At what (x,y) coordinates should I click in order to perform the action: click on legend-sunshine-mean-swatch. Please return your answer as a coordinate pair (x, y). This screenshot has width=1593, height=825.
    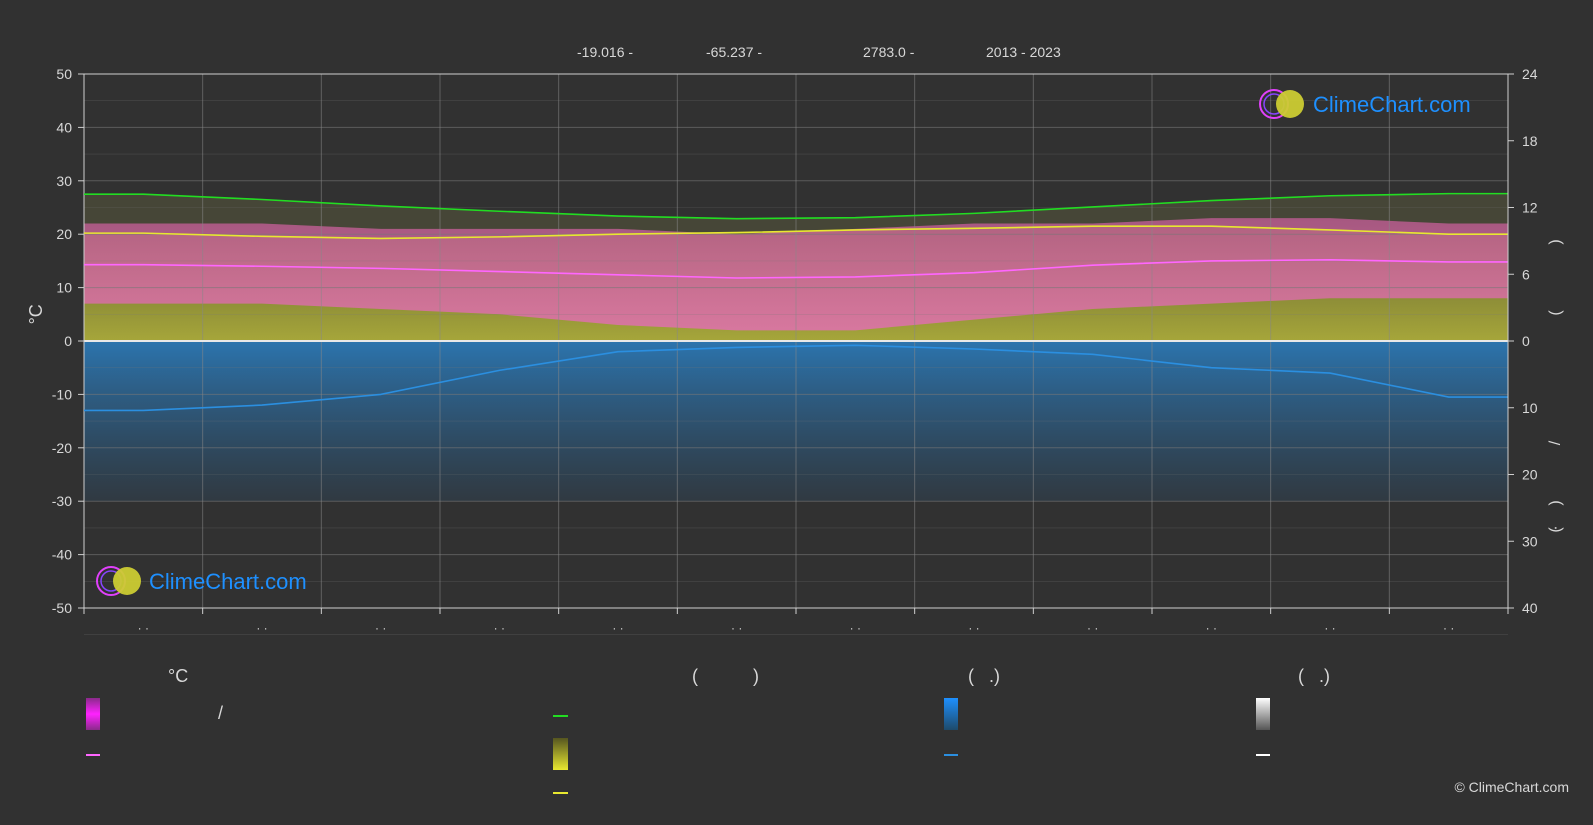
    Looking at the image, I should click on (560, 793).